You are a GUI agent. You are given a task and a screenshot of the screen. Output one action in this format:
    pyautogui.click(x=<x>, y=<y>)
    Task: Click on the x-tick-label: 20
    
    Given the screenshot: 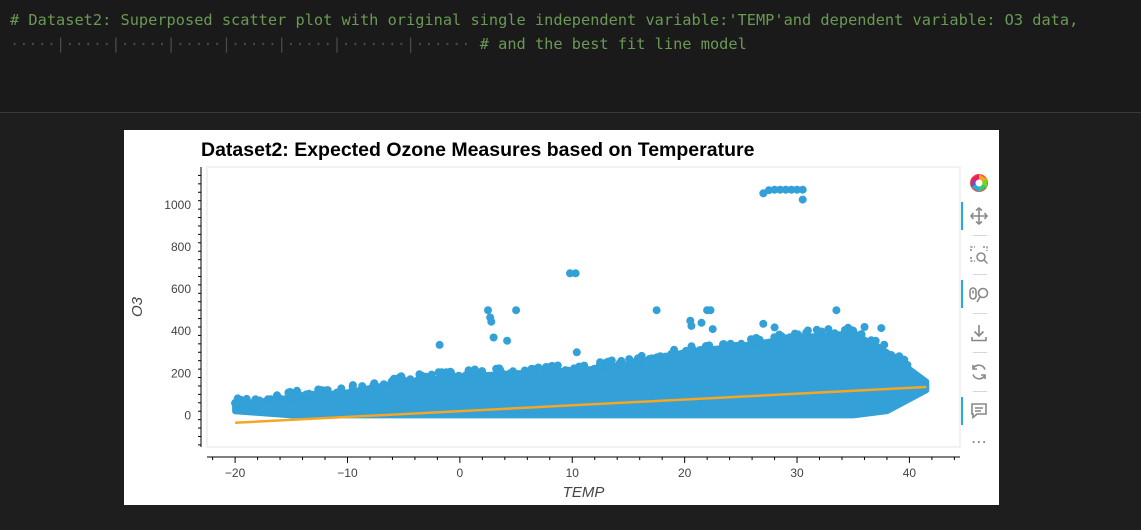 What is the action you would take?
    pyautogui.click(x=685, y=473)
    